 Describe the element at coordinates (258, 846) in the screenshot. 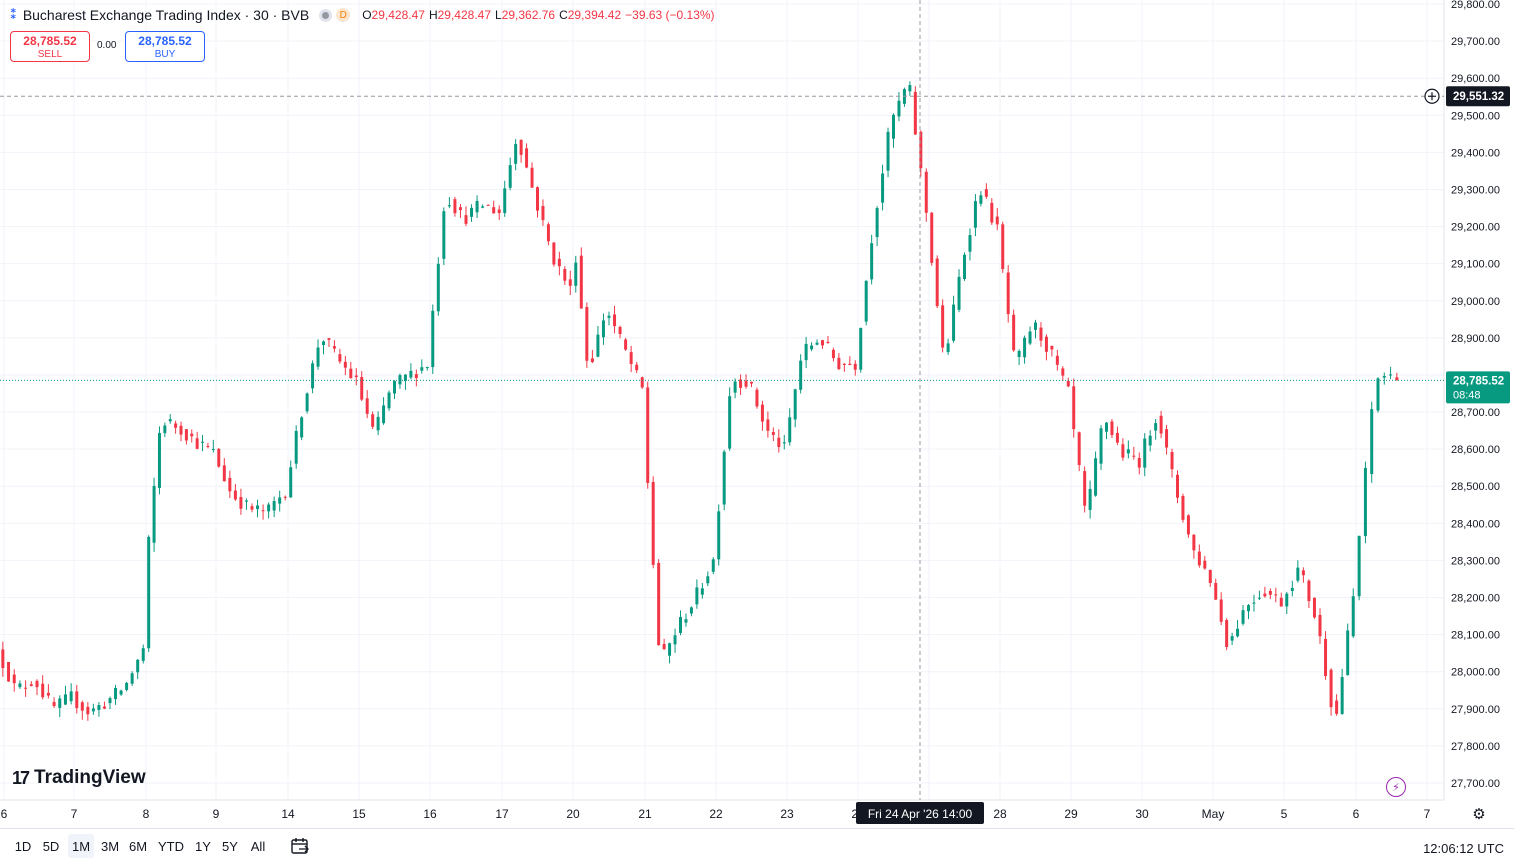

I see `range-all: All` at that location.